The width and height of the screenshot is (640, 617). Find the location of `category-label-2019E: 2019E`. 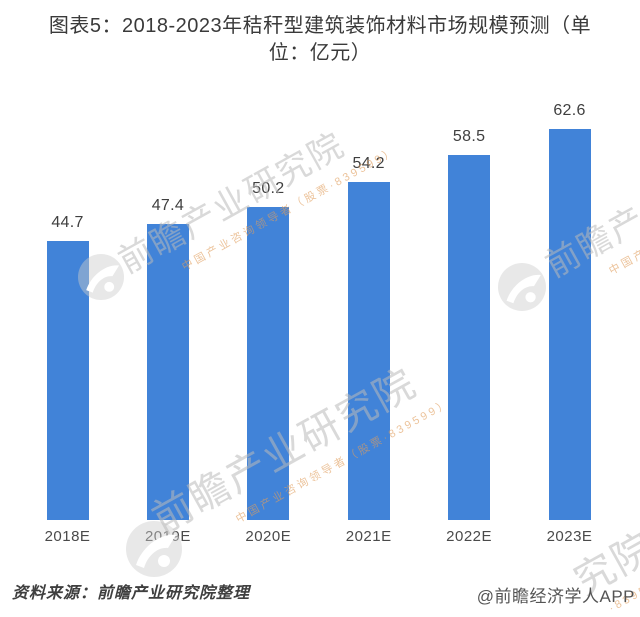

category-label-2019E: 2019E is located at coordinates (167, 536).